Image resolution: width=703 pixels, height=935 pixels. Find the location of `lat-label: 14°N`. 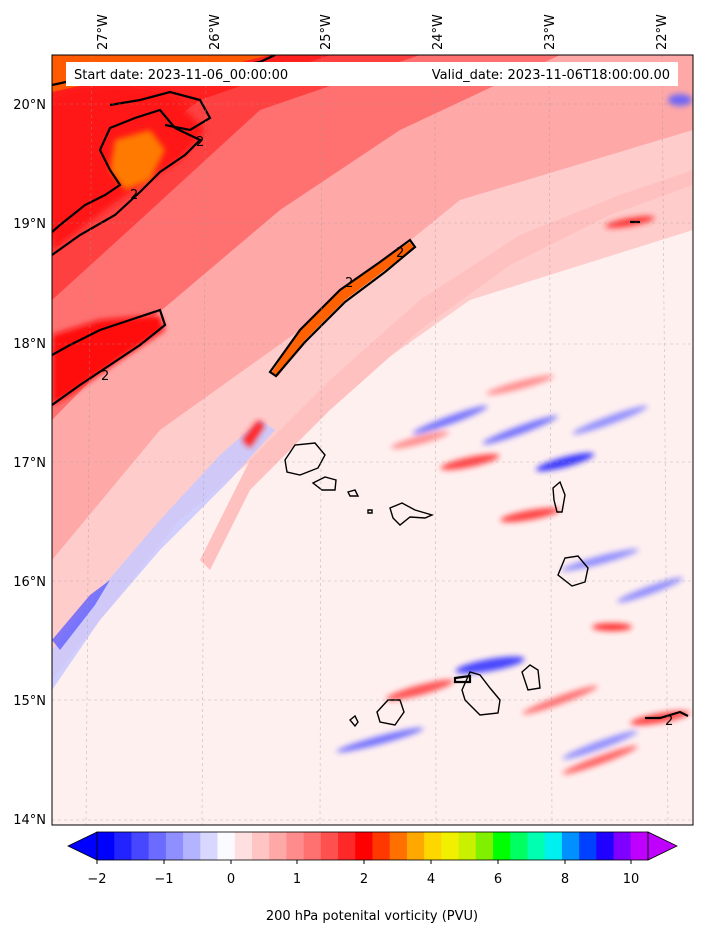

lat-label: 14°N is located at coordinates (29, 820).